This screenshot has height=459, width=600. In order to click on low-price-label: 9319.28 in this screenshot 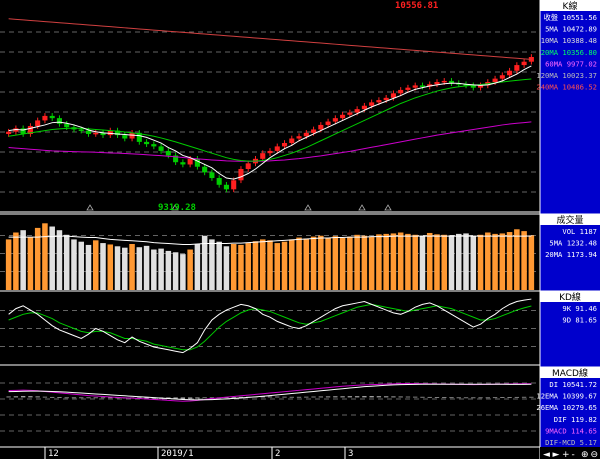, I will do `click(177, 208)`.